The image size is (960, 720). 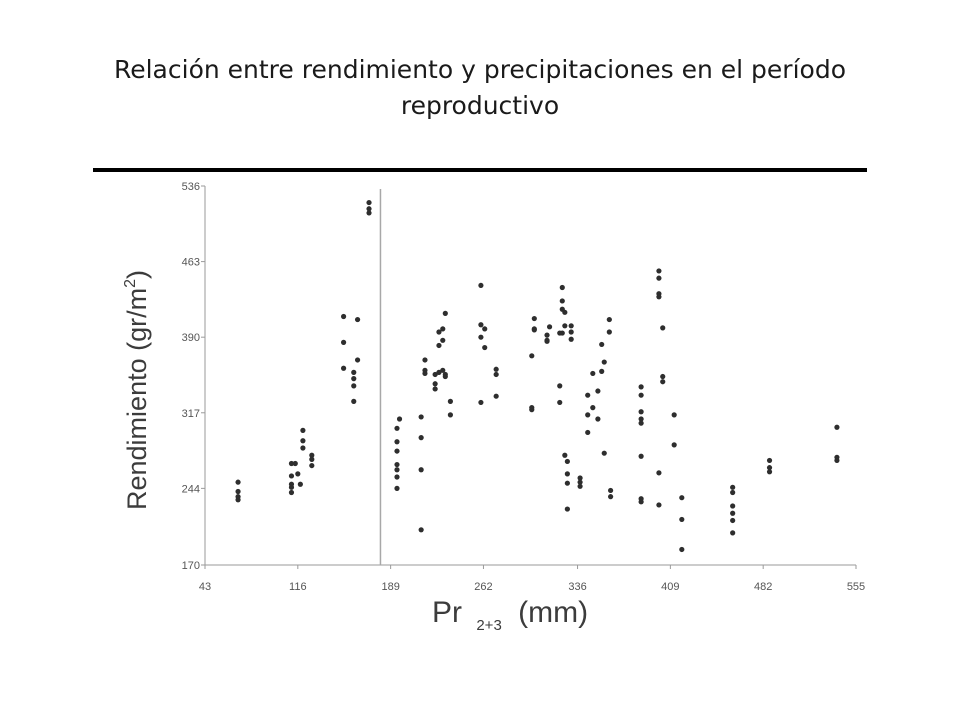 I want to click on y-tick-labels: 170 244 317 390 463 536, so click(x=193, y=376).